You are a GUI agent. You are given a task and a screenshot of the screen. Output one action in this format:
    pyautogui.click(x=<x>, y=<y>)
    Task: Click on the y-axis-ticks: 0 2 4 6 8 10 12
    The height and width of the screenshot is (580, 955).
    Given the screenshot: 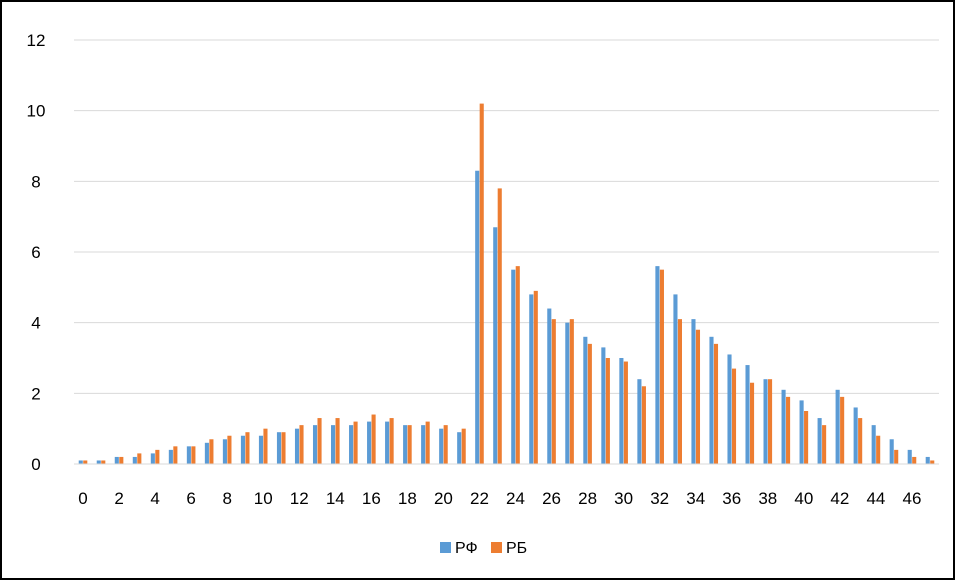 What is the action you would take?
    pyautogui.click(x=36, y=252)
    